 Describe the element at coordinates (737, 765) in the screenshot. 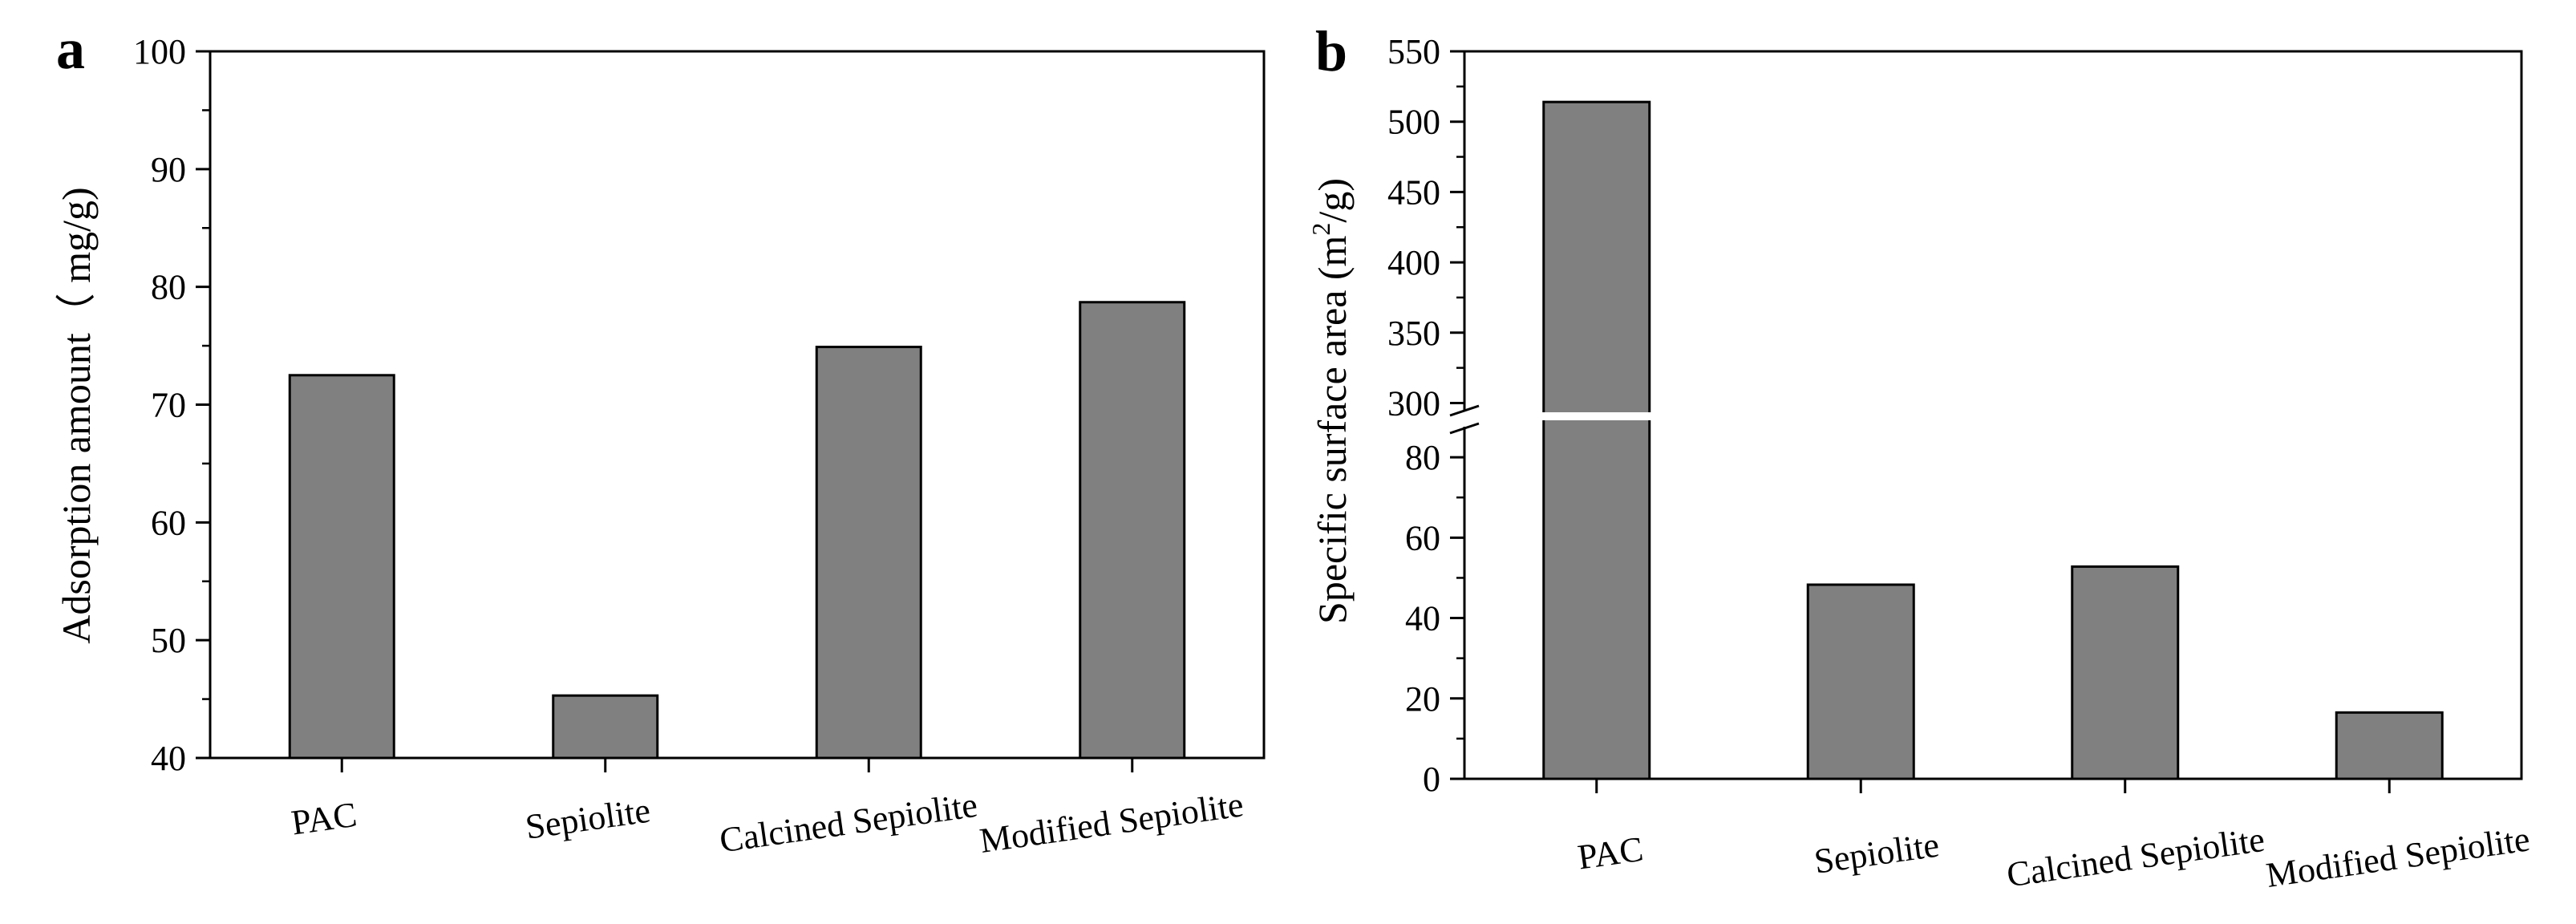

I see `panel-a-x-ticks` at that location.